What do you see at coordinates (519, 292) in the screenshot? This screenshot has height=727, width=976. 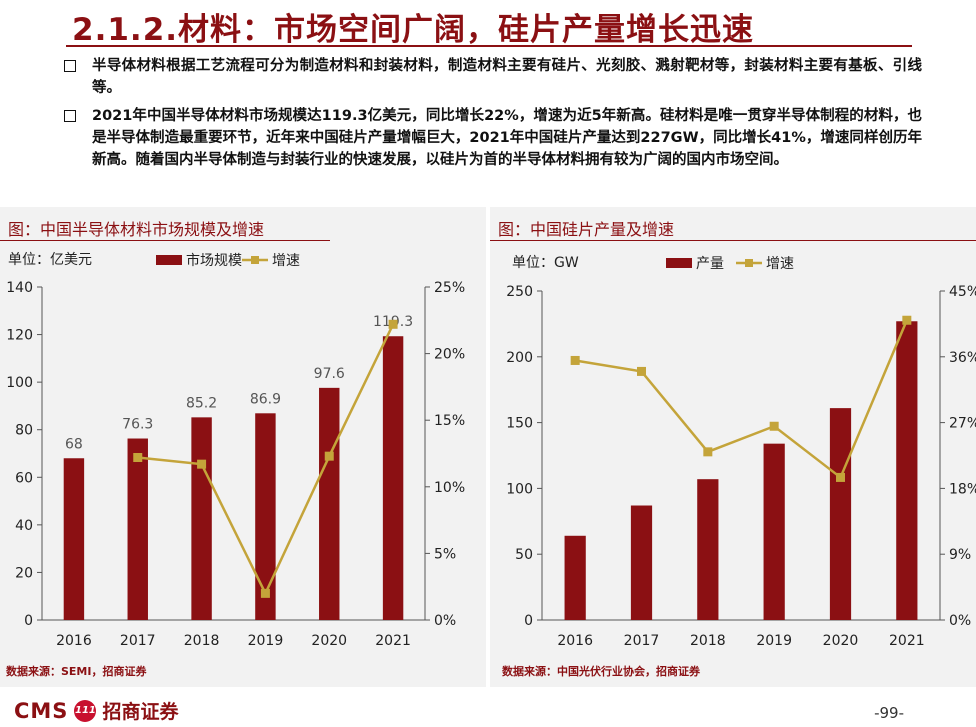 I see `left-axis-tick-label: 250` at bounding box center [519, 292].